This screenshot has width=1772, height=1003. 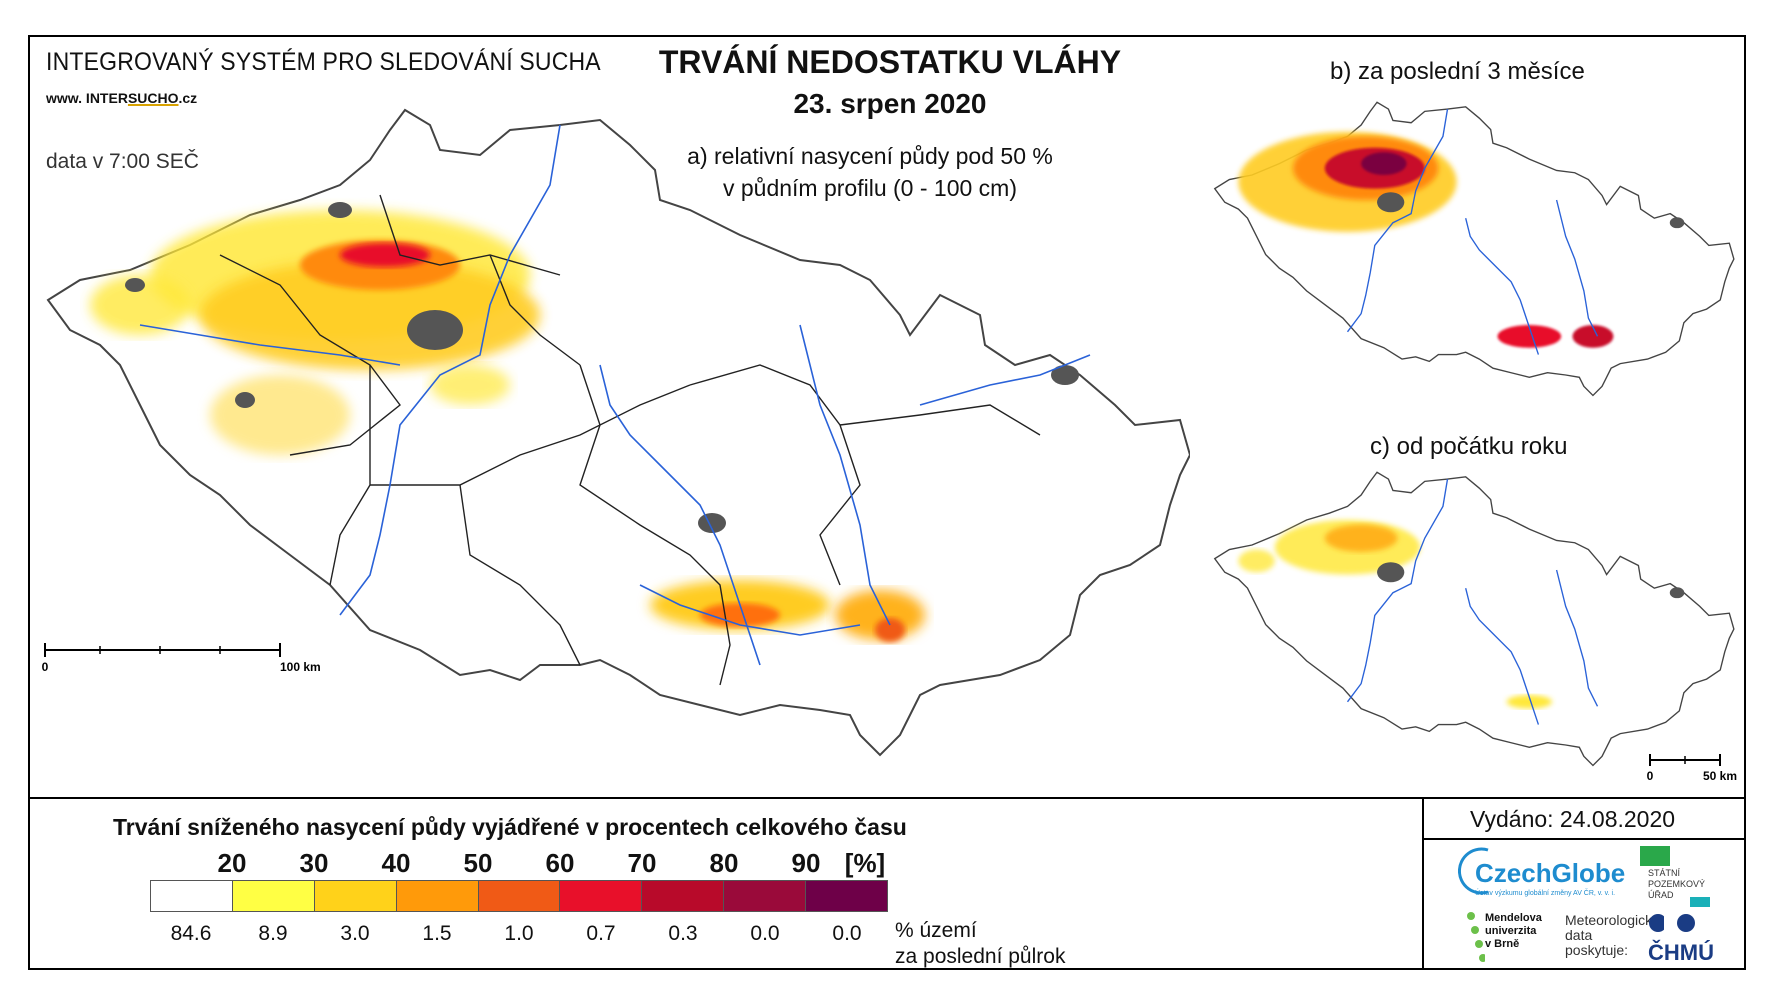 I want to click on system-title: INTEGROVANÝ SYSTÉM PRO SLEDOVÁNÍ SUCHA, so click(x=323, y=62).